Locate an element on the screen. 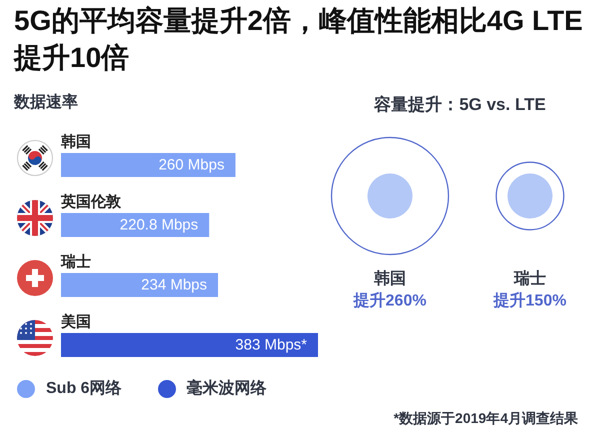 The height and width of the screenshot is (428, 600). y-tick-label: 英国伦敦 is located at coordinates (91, 202).